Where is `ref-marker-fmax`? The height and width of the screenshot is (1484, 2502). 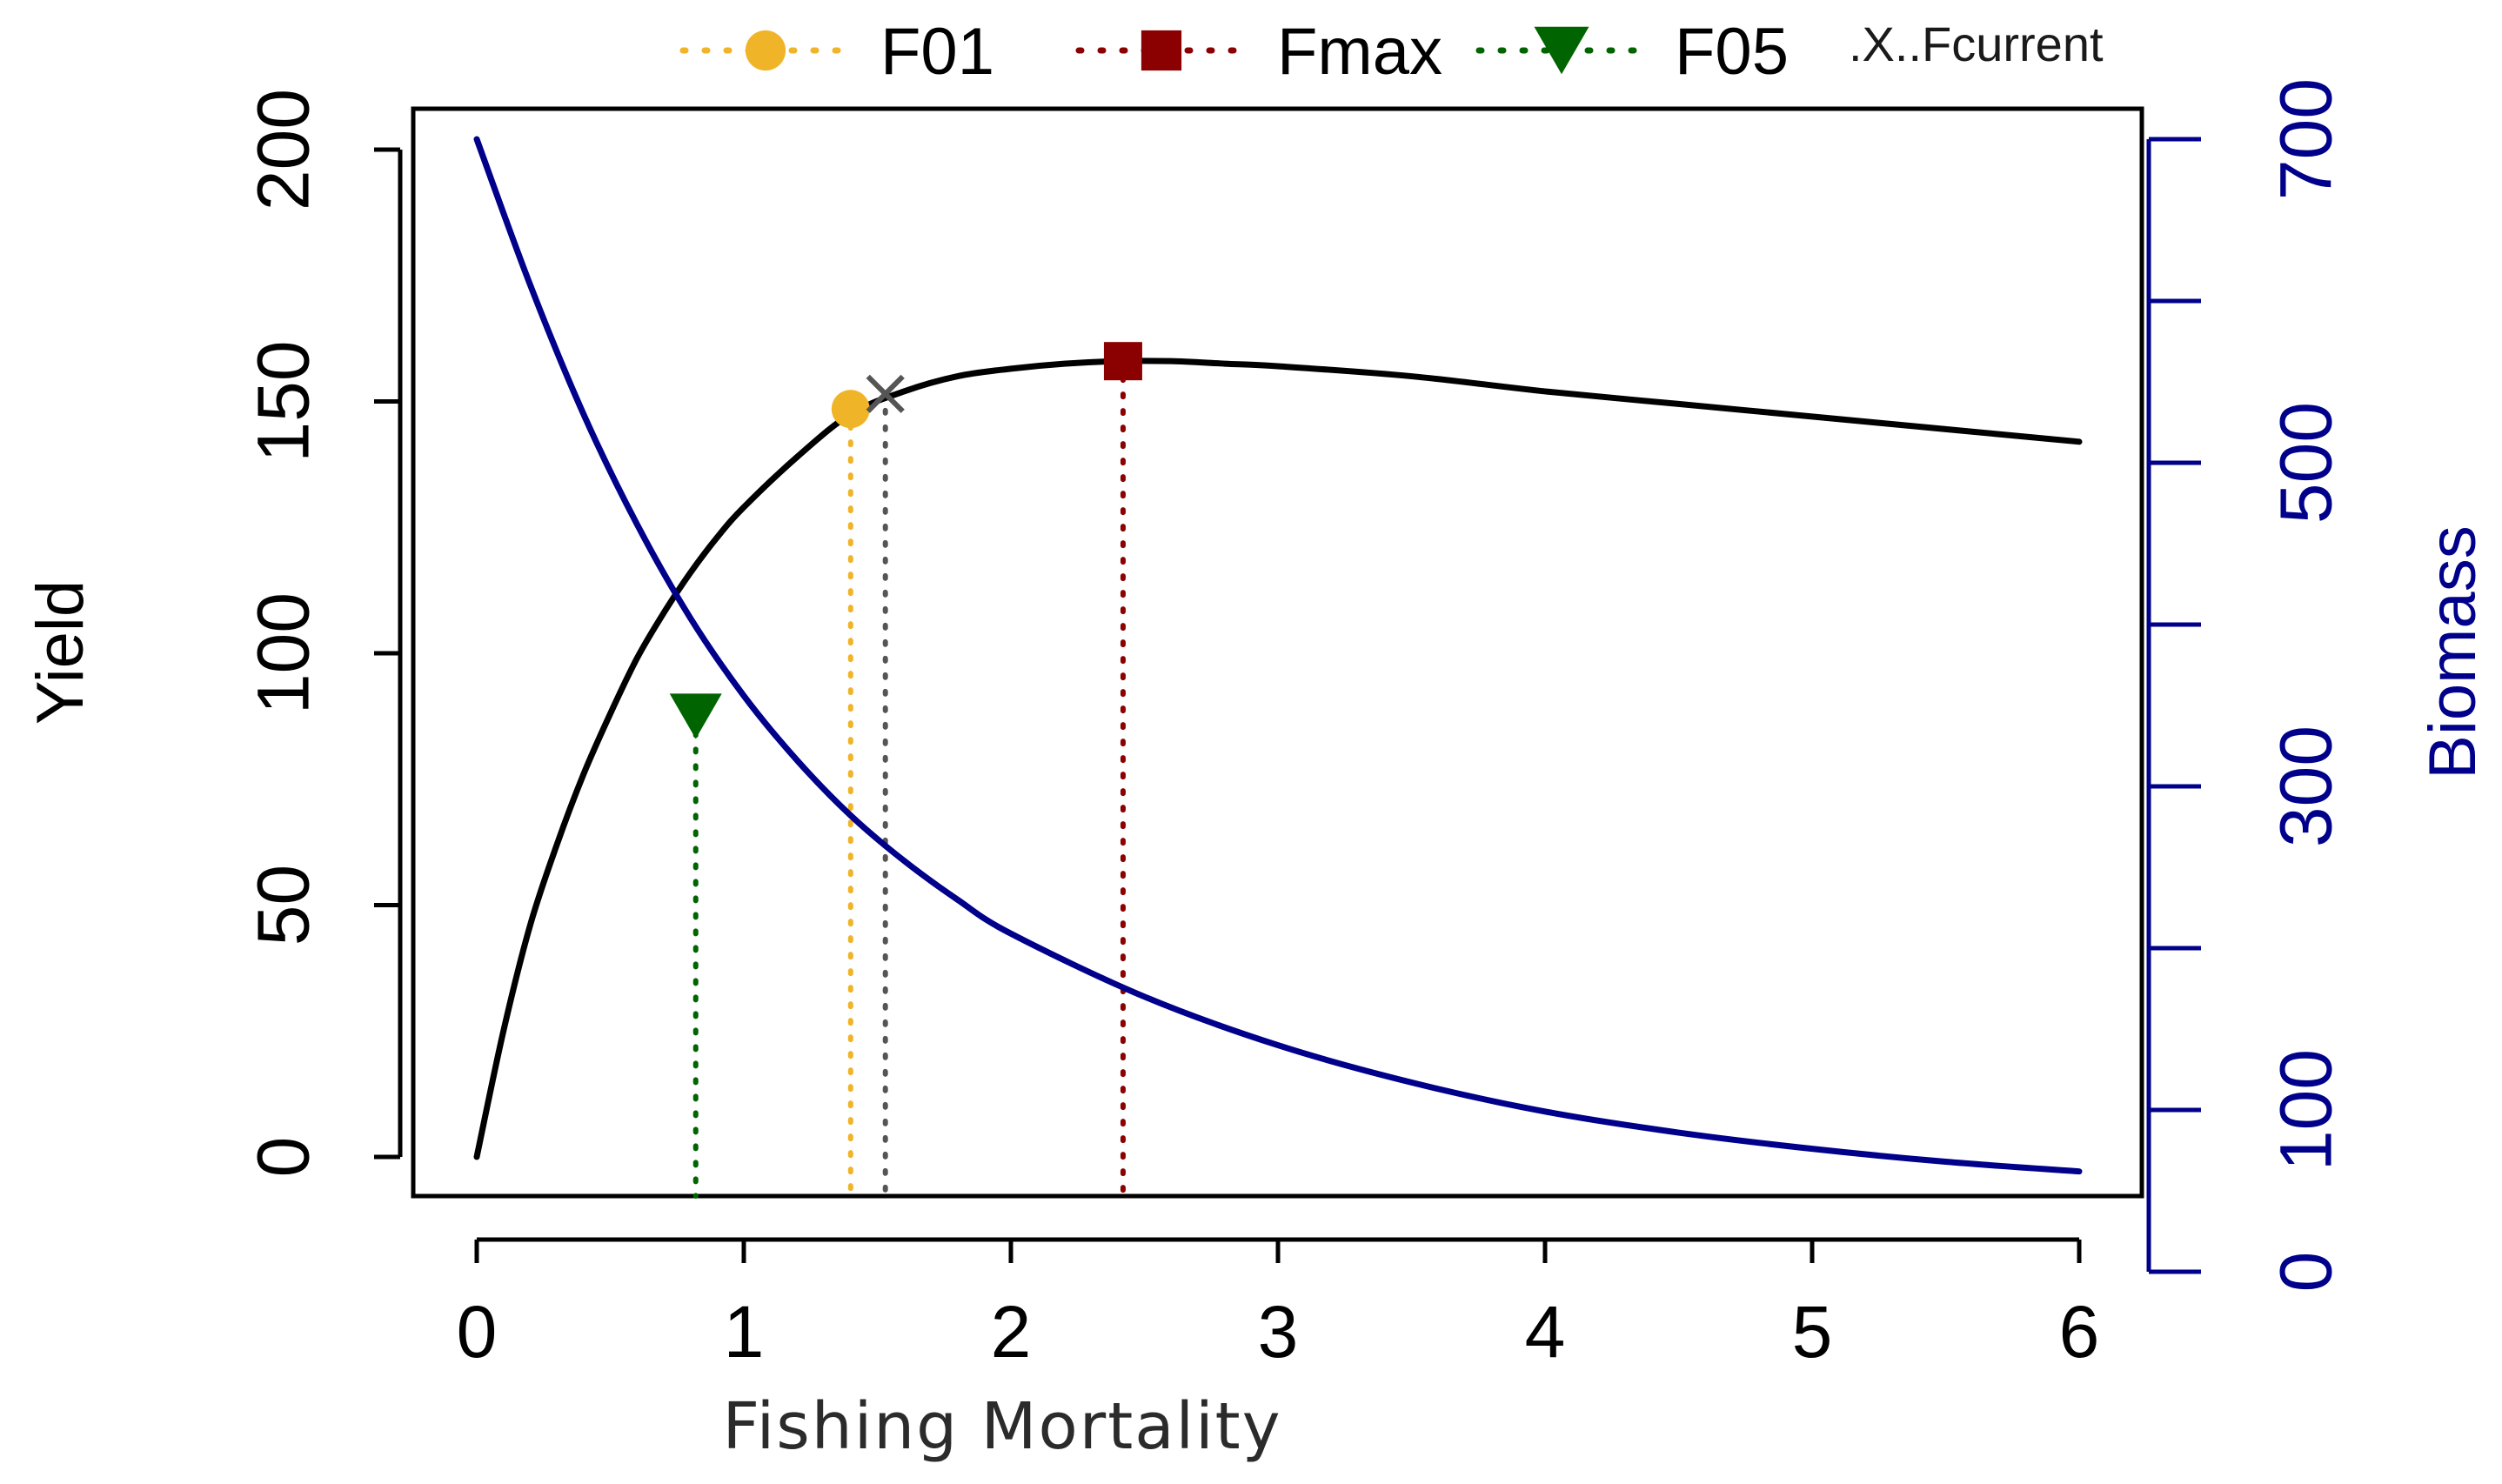
ref-marker-fmax is located at coordinates (1122, 361).